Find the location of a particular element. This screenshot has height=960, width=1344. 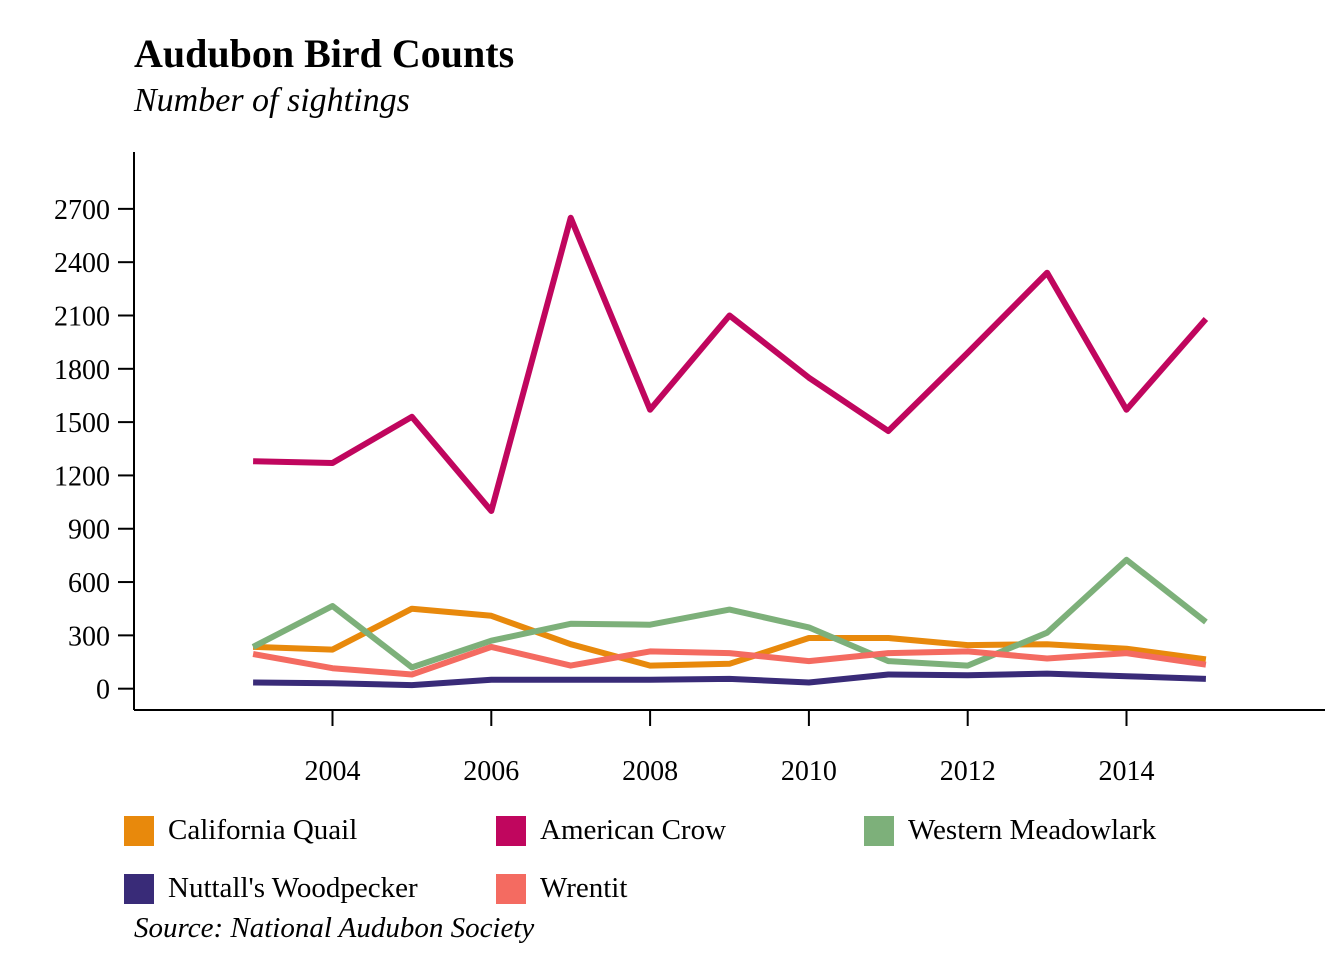

y-tick-label: 1800 is located at coordinates (82, 370).